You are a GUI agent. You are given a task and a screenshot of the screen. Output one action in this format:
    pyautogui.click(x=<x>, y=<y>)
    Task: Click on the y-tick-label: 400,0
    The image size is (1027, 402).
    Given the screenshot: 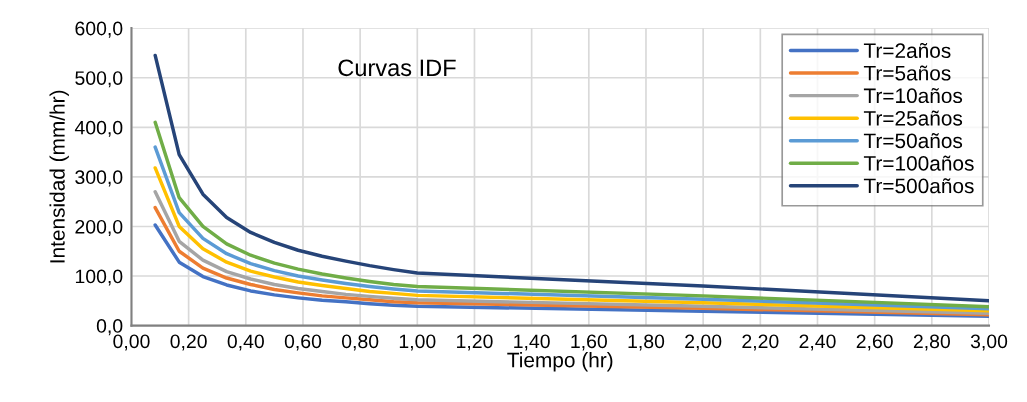 What is the action you would take?
    pyautogui.click(x=98, y=128)
    